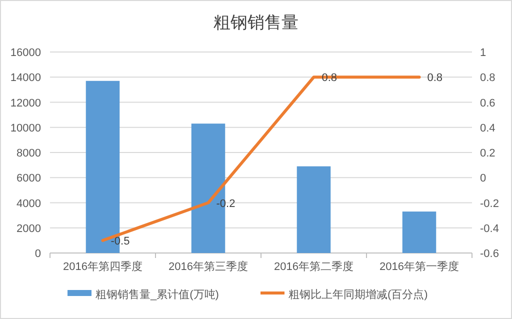  I want to click on x-tick-label: 2016年第二季度, so click(314, 266).